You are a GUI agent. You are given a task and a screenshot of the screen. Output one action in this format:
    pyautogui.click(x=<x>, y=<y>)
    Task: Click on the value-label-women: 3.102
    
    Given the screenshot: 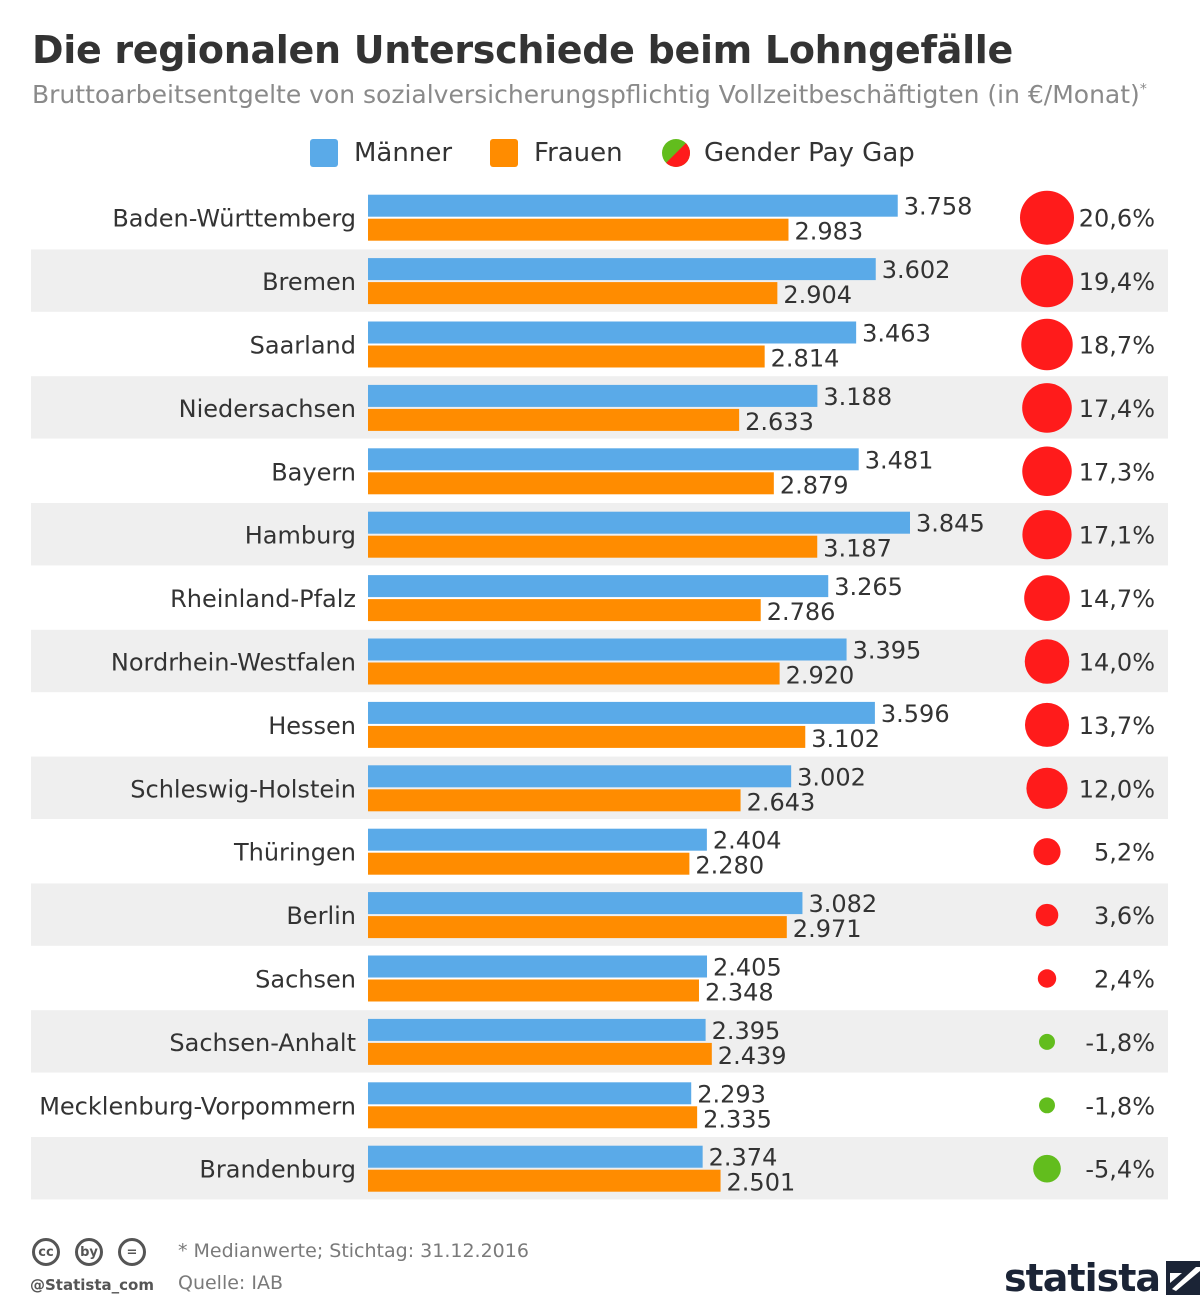 What is the action you would take?
    pyautogui.click(x=845, y=739)
    